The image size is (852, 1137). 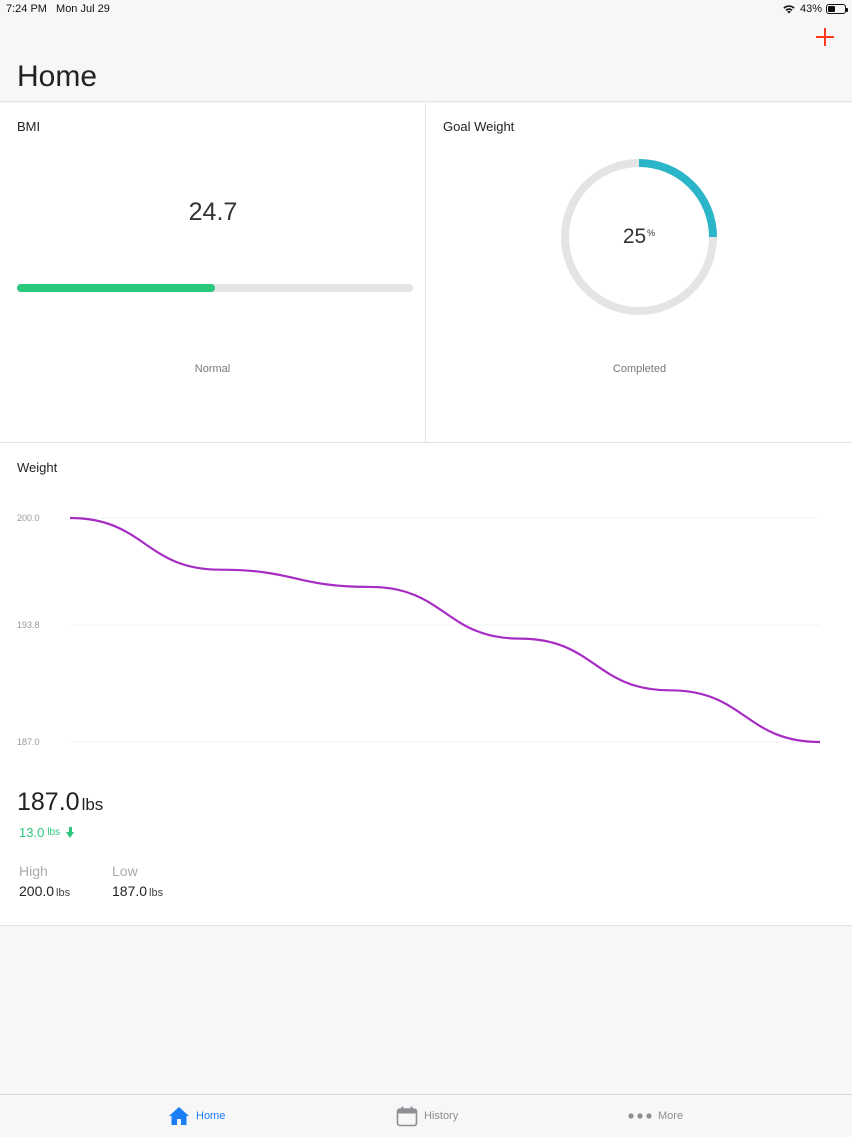 What do you see at coordinates (213, 212) in the screenshot?
I see `bmi-value: 24.7` at bounding box center [213, 212].